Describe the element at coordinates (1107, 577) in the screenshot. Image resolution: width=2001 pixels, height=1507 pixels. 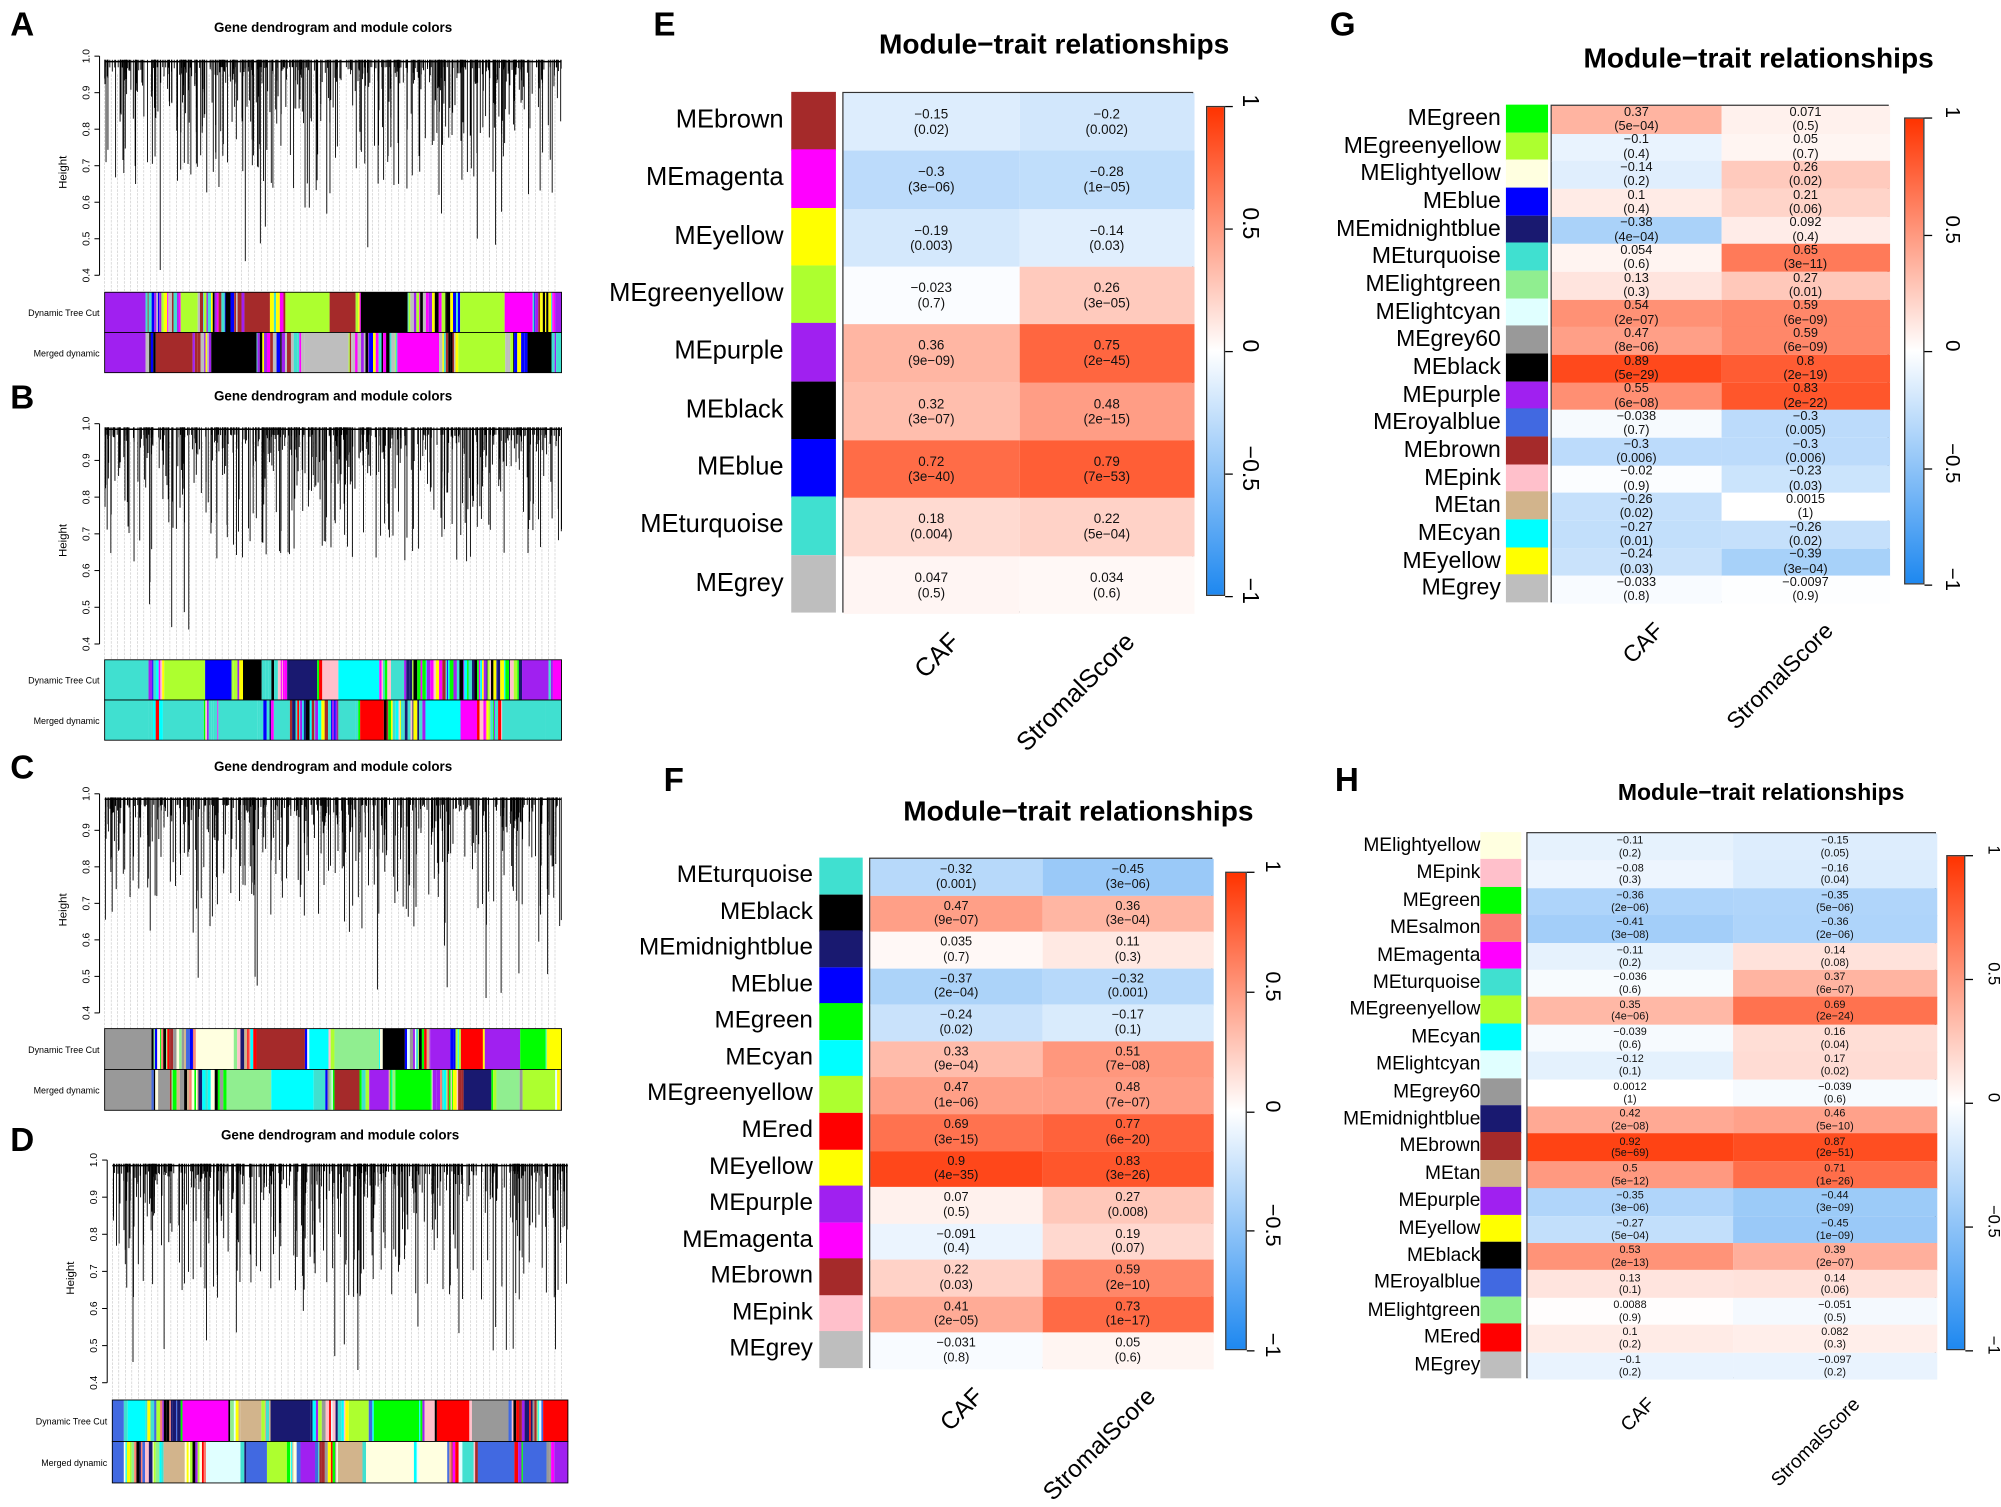
I see `correlation-value: 0.034` at that location.